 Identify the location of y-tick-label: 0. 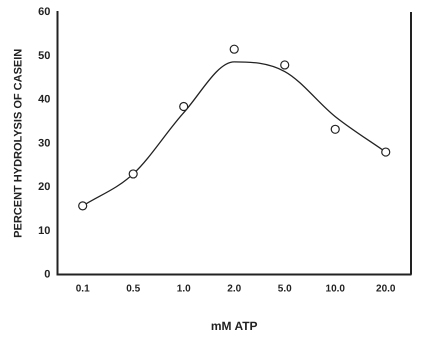
(47, 274).